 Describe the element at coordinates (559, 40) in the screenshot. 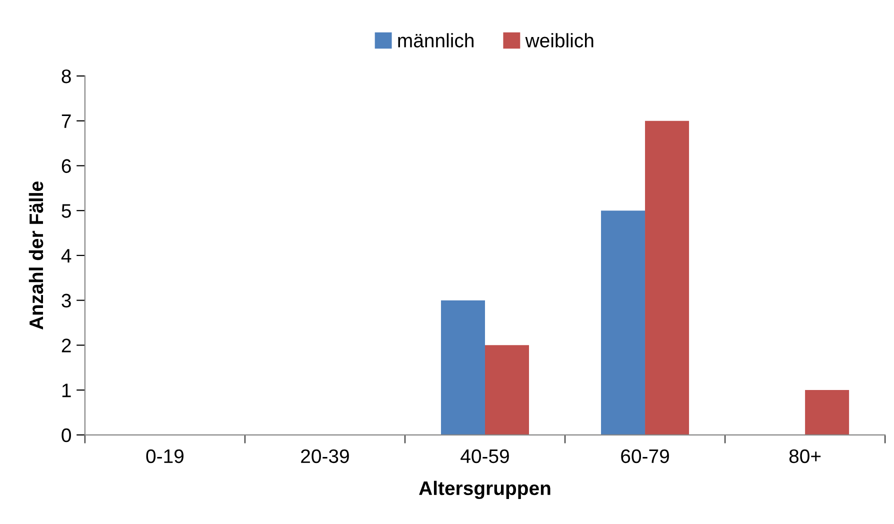

I see `legend-label: weiblich` at that location.